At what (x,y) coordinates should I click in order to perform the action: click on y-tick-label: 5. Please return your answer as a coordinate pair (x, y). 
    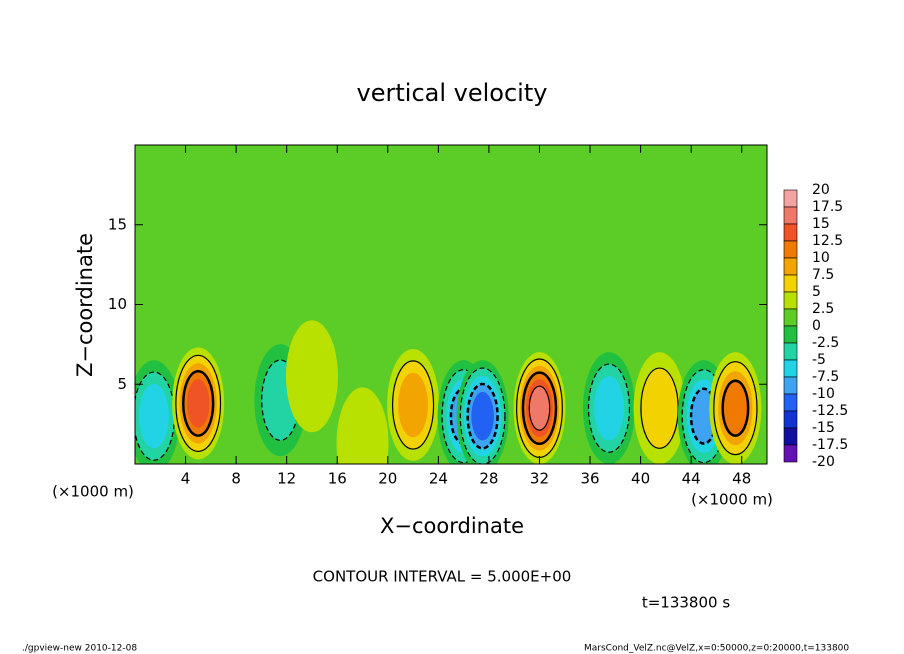
    Looking at the image, I should click on (122, 384).